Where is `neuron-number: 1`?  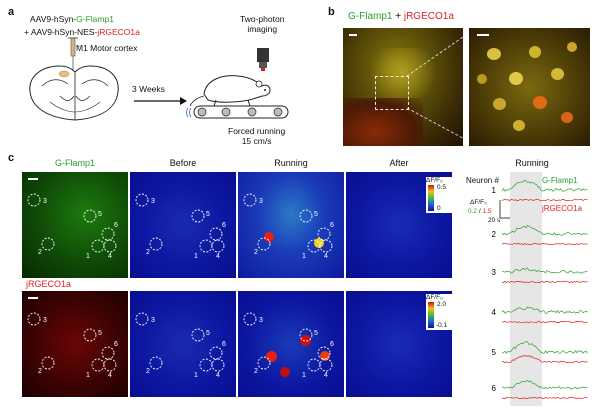 neuron-number: 1 is located at coordinates (494, 190).